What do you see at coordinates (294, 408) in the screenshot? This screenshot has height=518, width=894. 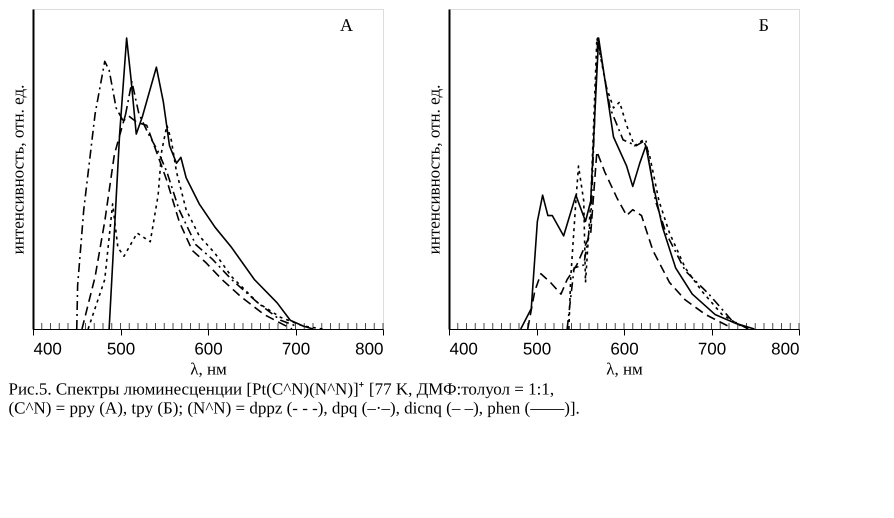 I see `text: (C^N) = ppy (А), tpy (Б); (N^N) = dppz (- - -), dpq (–·–), dicnq (– –), phen (——)].` at bounding box center [294, 408].